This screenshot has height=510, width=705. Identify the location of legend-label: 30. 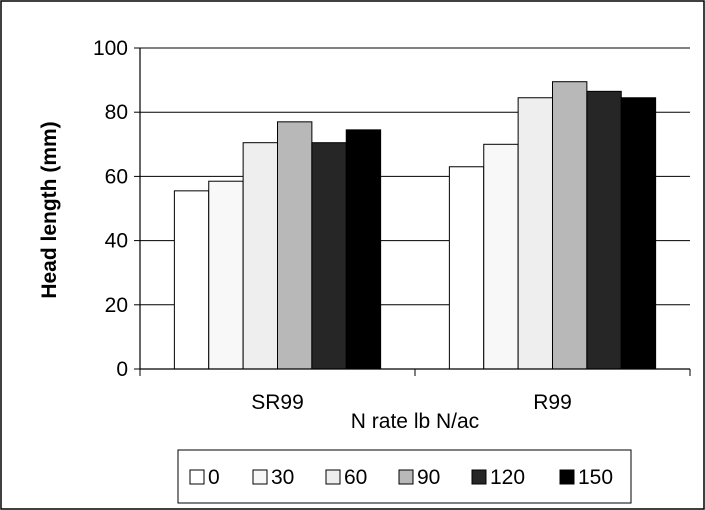
(282, 477).